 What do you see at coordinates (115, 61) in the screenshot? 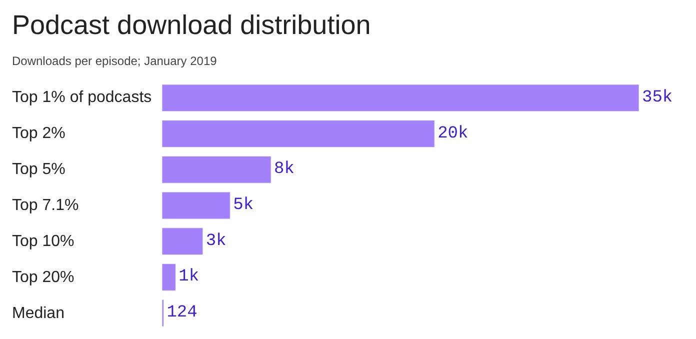
I see `chart-subtitle: Downloads per episode; January 2019` at bounding box center [115, 61].